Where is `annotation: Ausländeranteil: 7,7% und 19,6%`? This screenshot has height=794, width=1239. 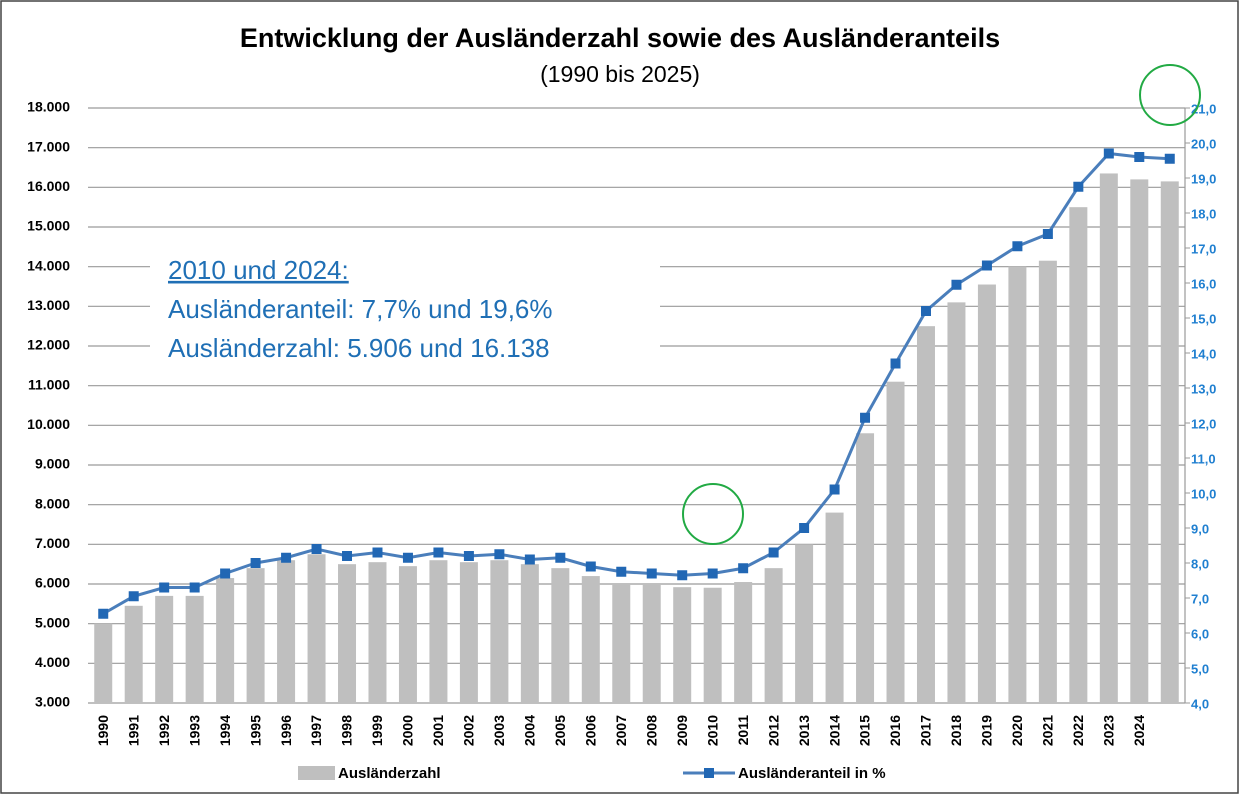 annotation: Ausländeranteil: 7,7% und 19,6% is located at coordinates (360, 309).